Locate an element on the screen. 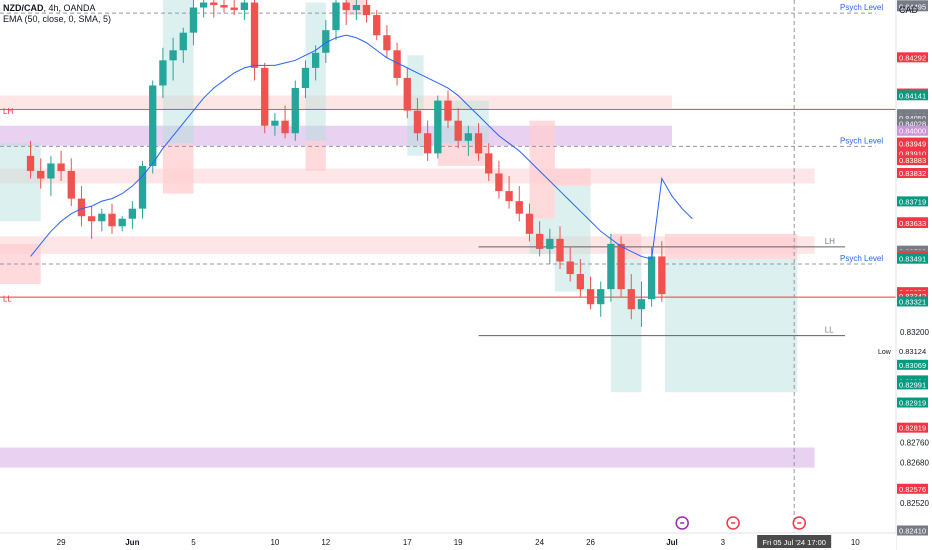 This screenshot has width=932, height=550. exchange-label: OANDA is located at coordinates (79, 8).